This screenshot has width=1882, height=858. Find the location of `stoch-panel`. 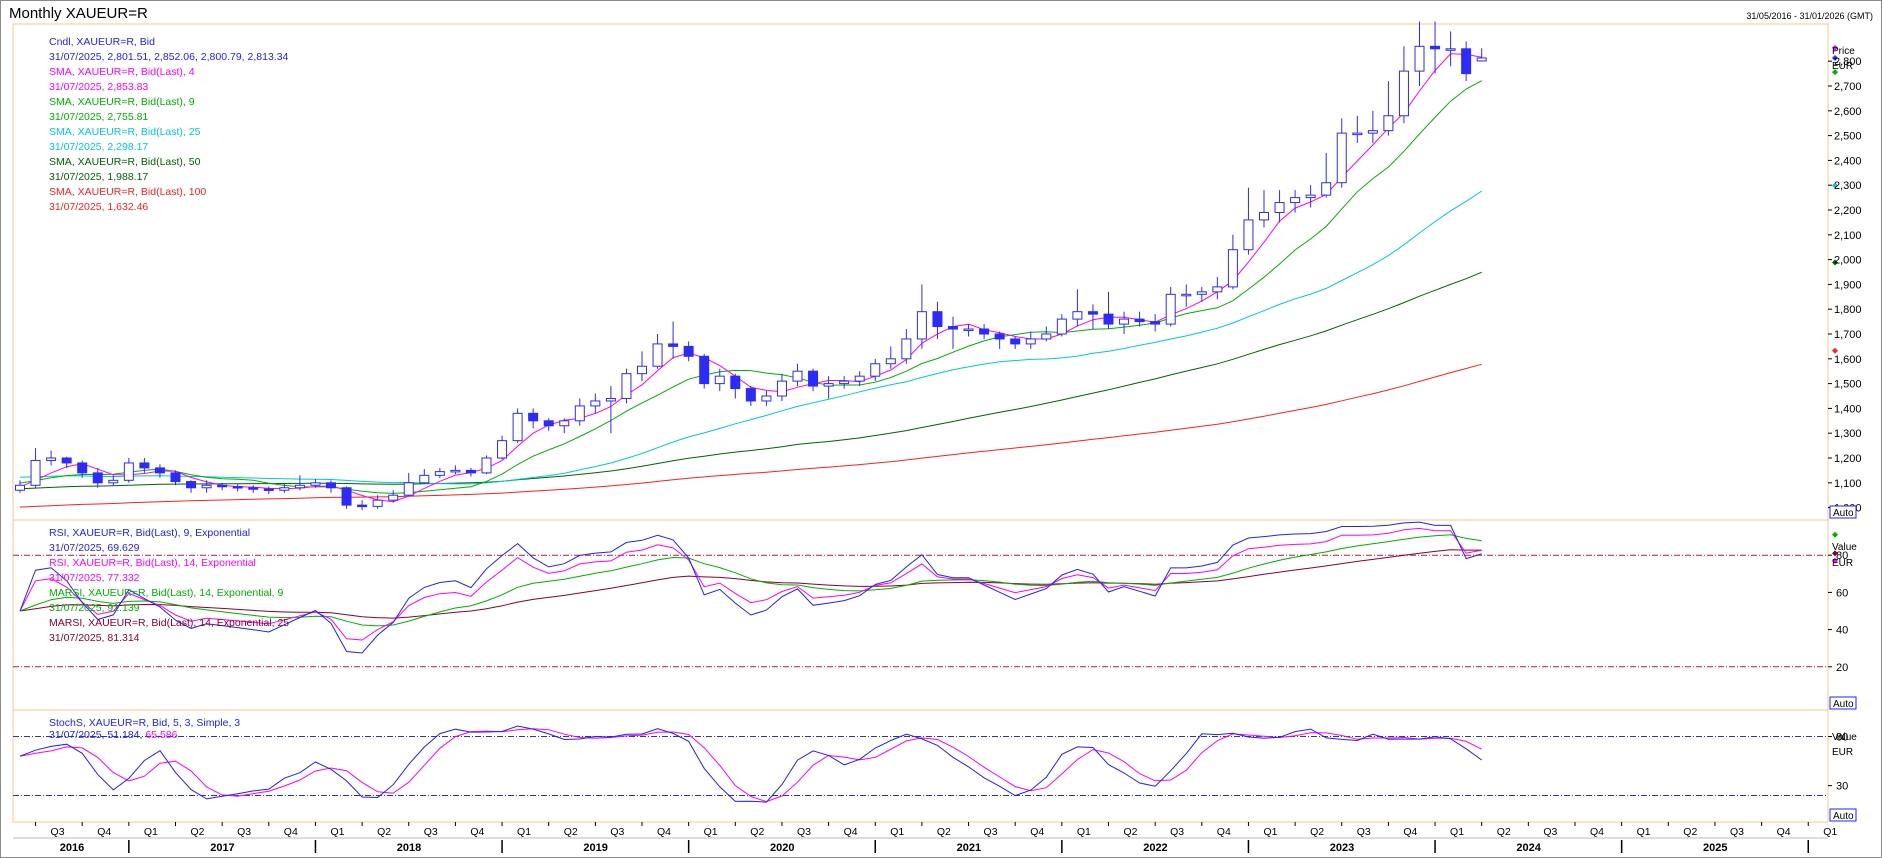

stoch-panel is located at coordinates (920, 766).